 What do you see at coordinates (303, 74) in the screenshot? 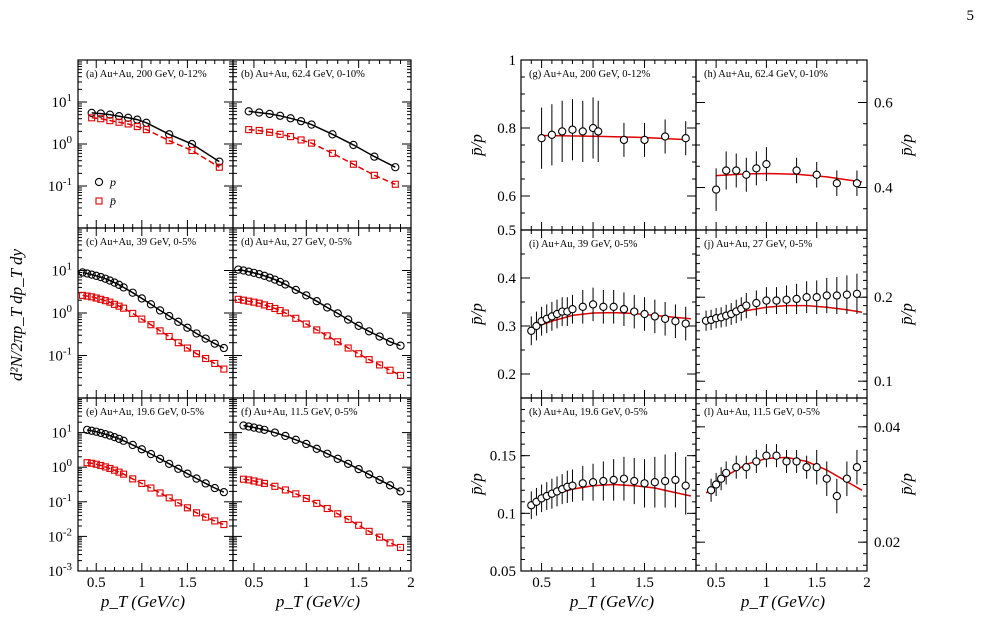
I see `panel-title: (b) Au+Au, 62.4 GeV, 0-10%` at bounding box center [303, 74].